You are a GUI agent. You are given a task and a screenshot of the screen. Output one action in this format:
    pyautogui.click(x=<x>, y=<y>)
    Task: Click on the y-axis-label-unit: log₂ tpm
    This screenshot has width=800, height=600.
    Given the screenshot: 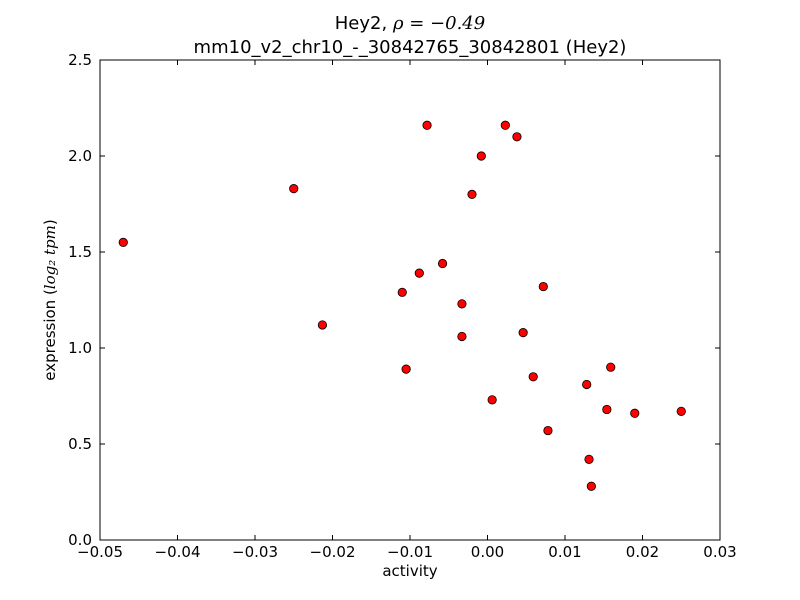 What is the action you would take?
    pyautogui.click(x=50, y=257)
    